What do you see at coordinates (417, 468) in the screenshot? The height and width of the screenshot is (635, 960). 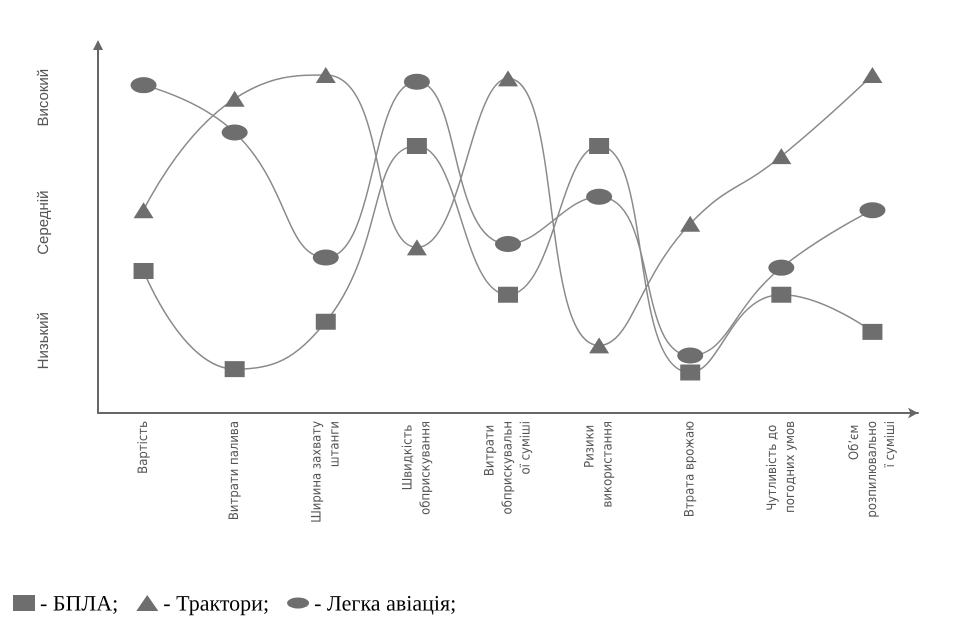 I see `x-tick-label: Швидкість обприскування` at bounding box center [417, 468].